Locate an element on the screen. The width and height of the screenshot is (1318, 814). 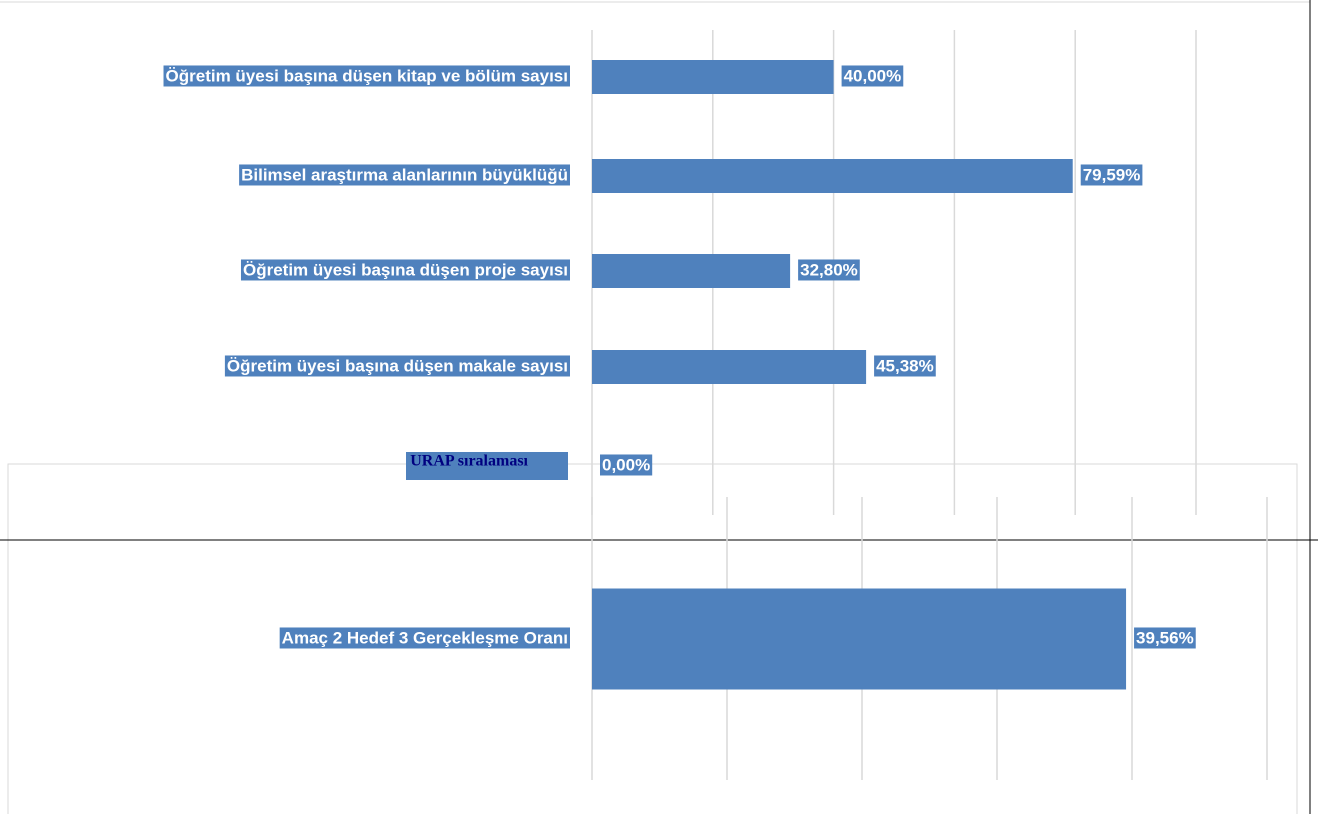
category-label: Bilimsel araştırma alanlarının büyüklüğü is located at coordinates (404, 174).